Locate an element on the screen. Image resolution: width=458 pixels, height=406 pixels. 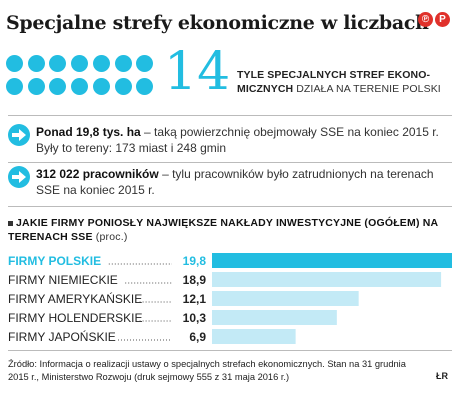
logo-letter: P is located at coordinates (442, 19).